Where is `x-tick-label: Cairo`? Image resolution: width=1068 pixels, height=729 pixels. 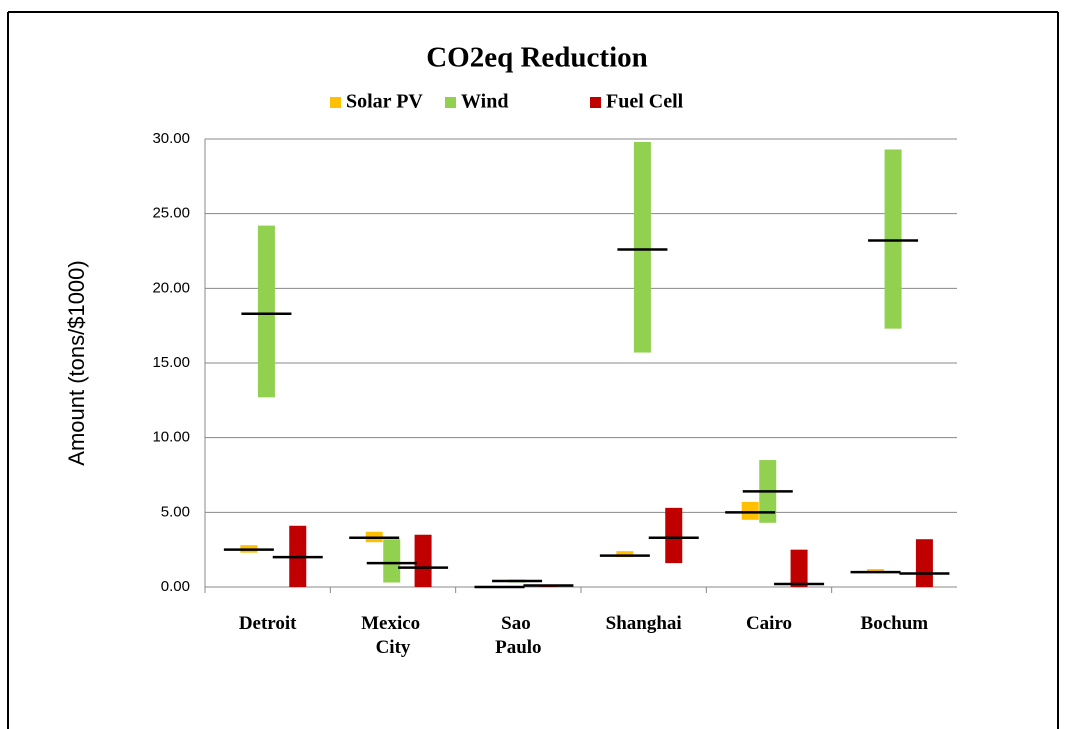
x-tick-label: Cairo is located at coordinates (769, 623).